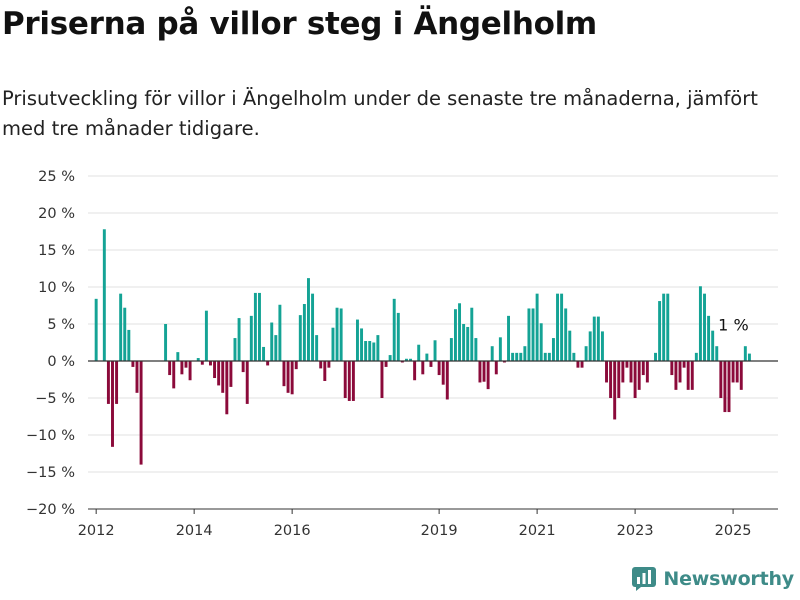 The image size is (800, 600). Describe the element at coordinates (56, 177) in the screenshot. I see `y-tick-label: 25 %` at that location.